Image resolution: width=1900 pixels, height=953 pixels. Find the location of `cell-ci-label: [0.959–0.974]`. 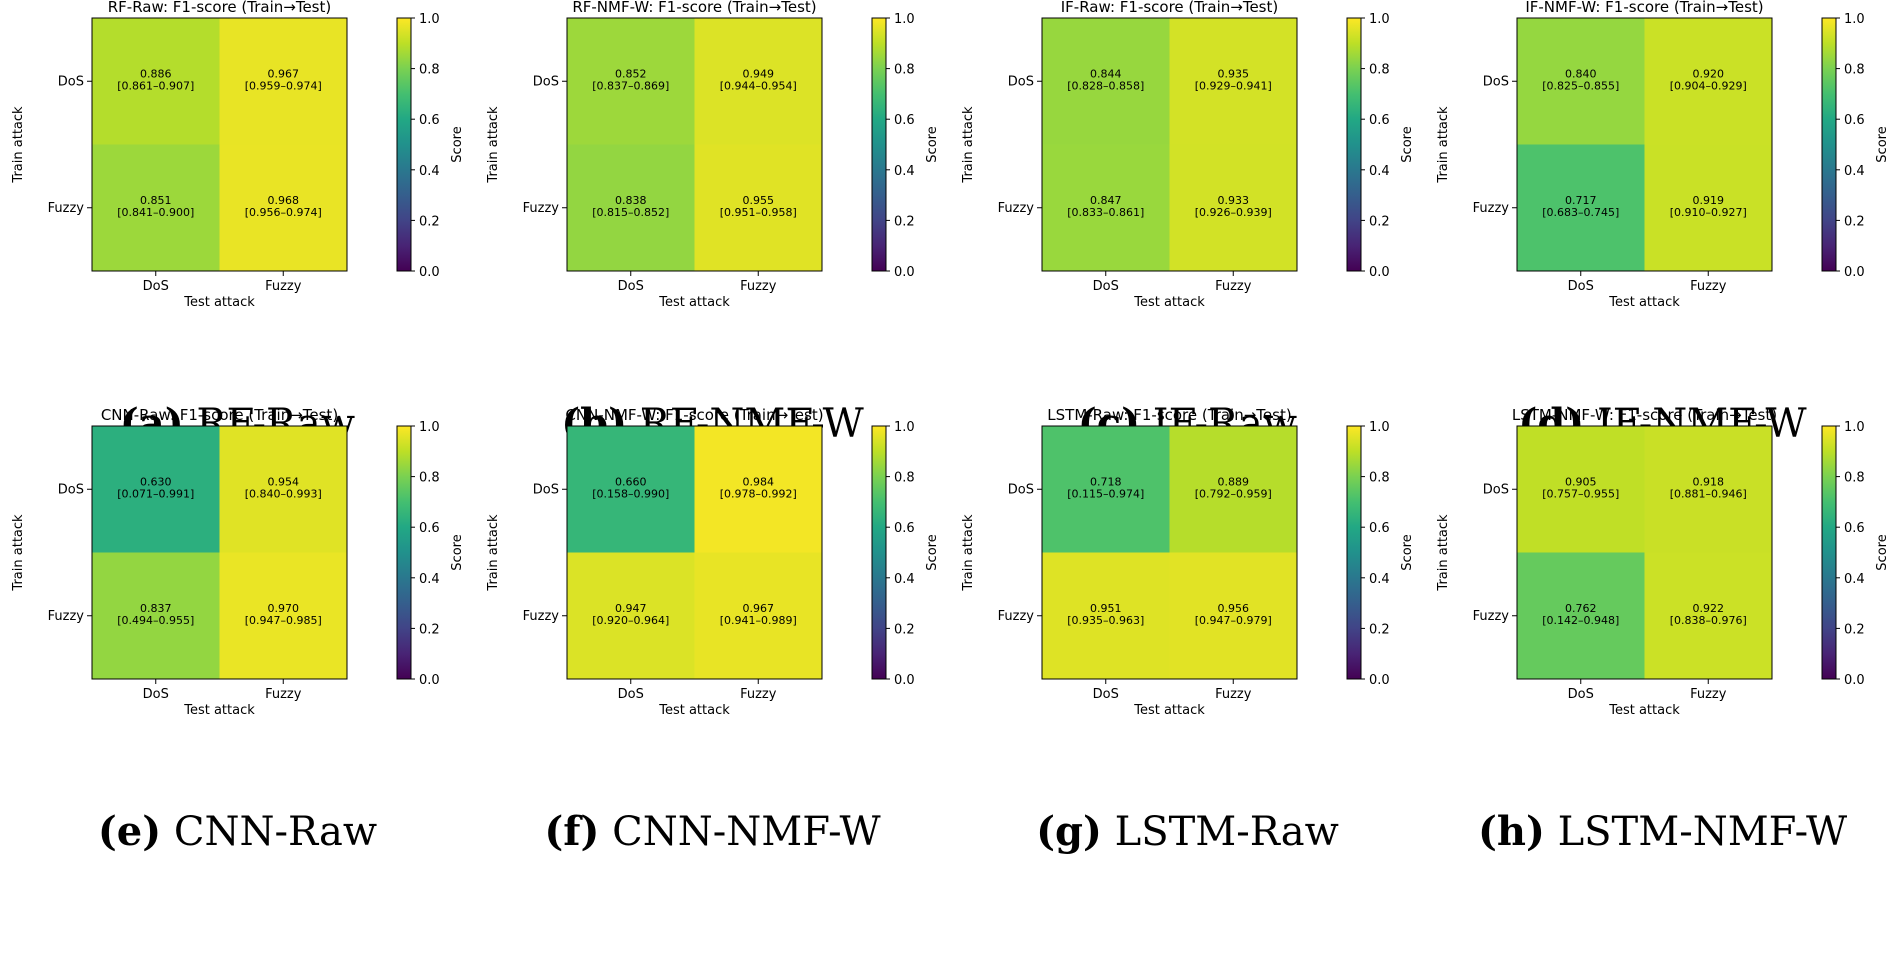

cell-ci-label: [0.959–0.974] is located at coordinates (283, 85).